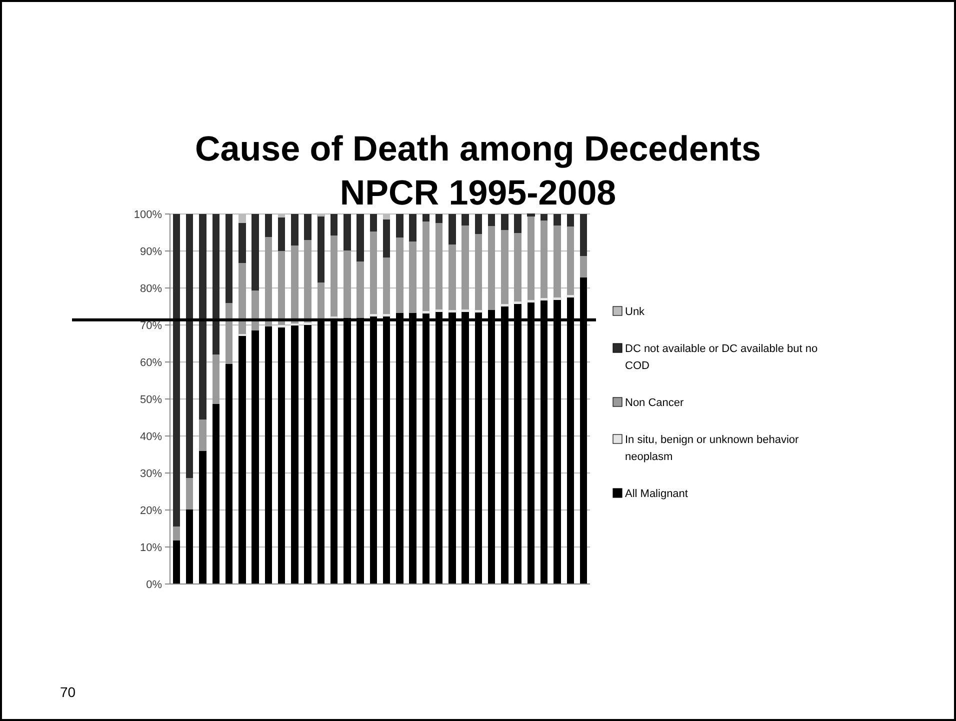 The width and height of the screenshot is (956, 721). I want to click on legend-label: Non Cancer, so click(654, 402).